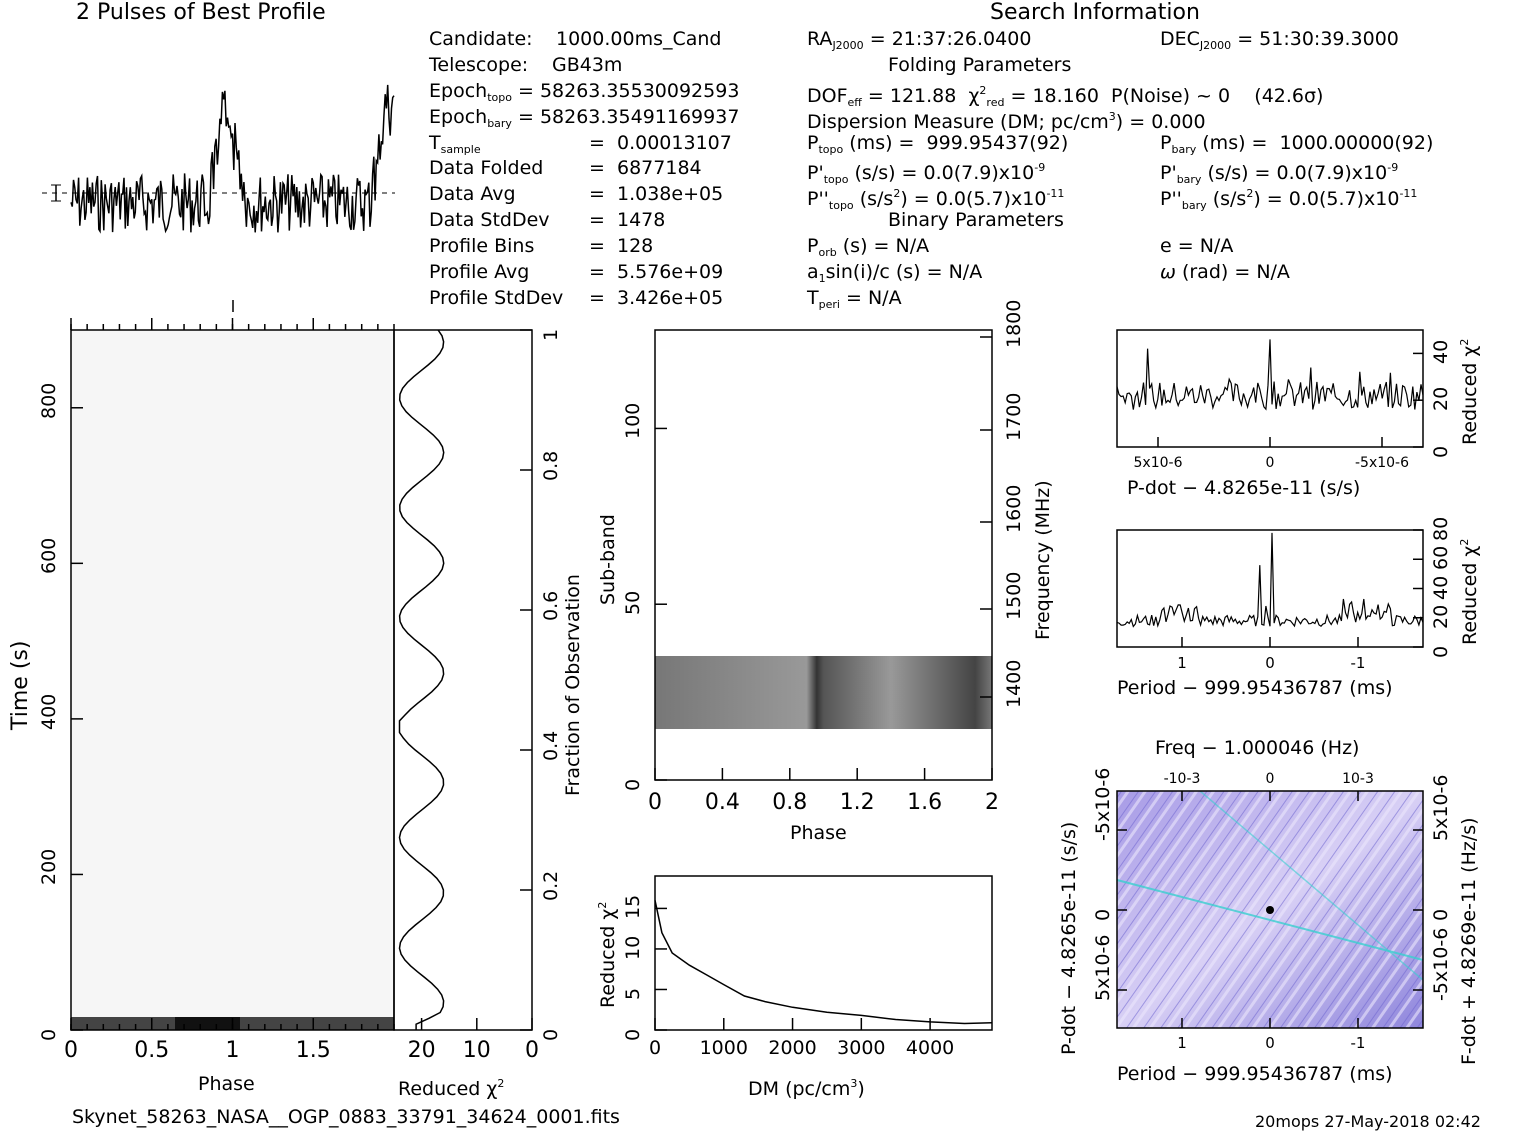  What do you see at coordinates (868, 247) in the screenshot?
I see `porb-row: Porb (s) = N/A` at bounding box center [868, 247].